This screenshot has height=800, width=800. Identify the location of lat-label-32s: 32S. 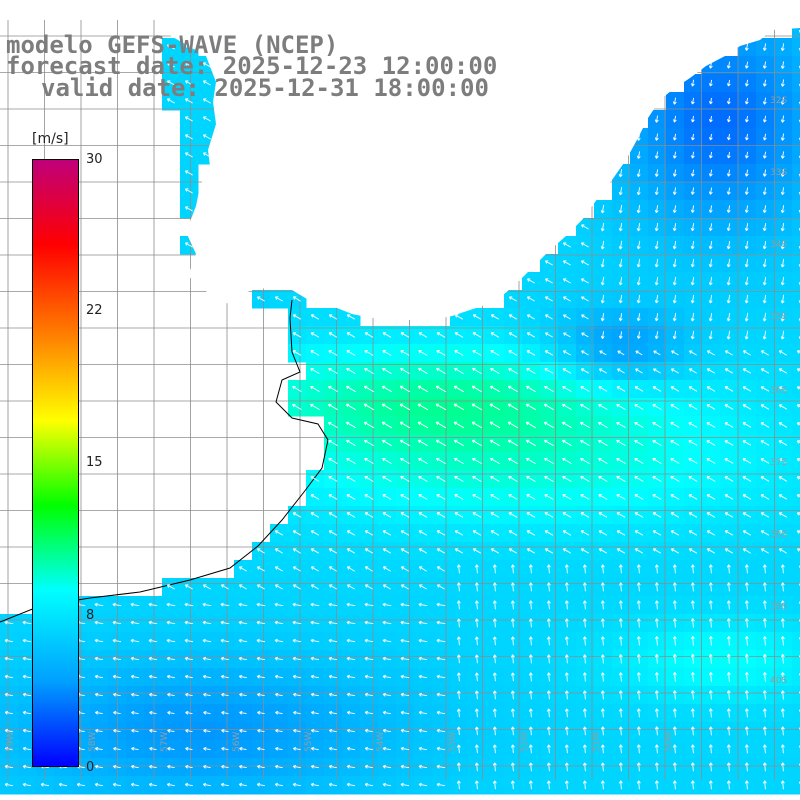
(779, 101).